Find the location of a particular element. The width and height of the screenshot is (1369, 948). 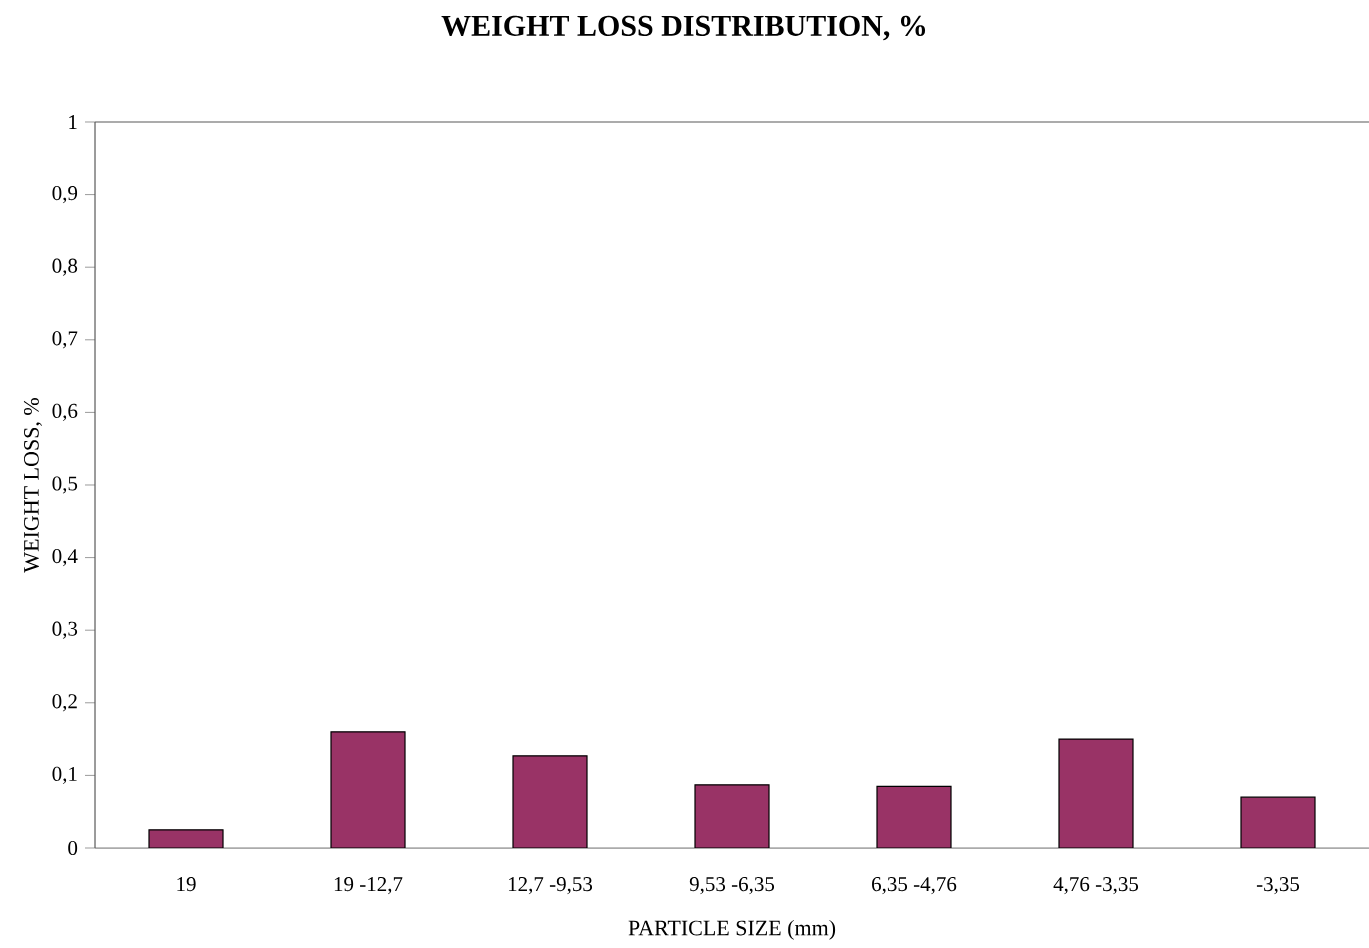

y-tick-label: 1 is located at coordinates (73, 122).